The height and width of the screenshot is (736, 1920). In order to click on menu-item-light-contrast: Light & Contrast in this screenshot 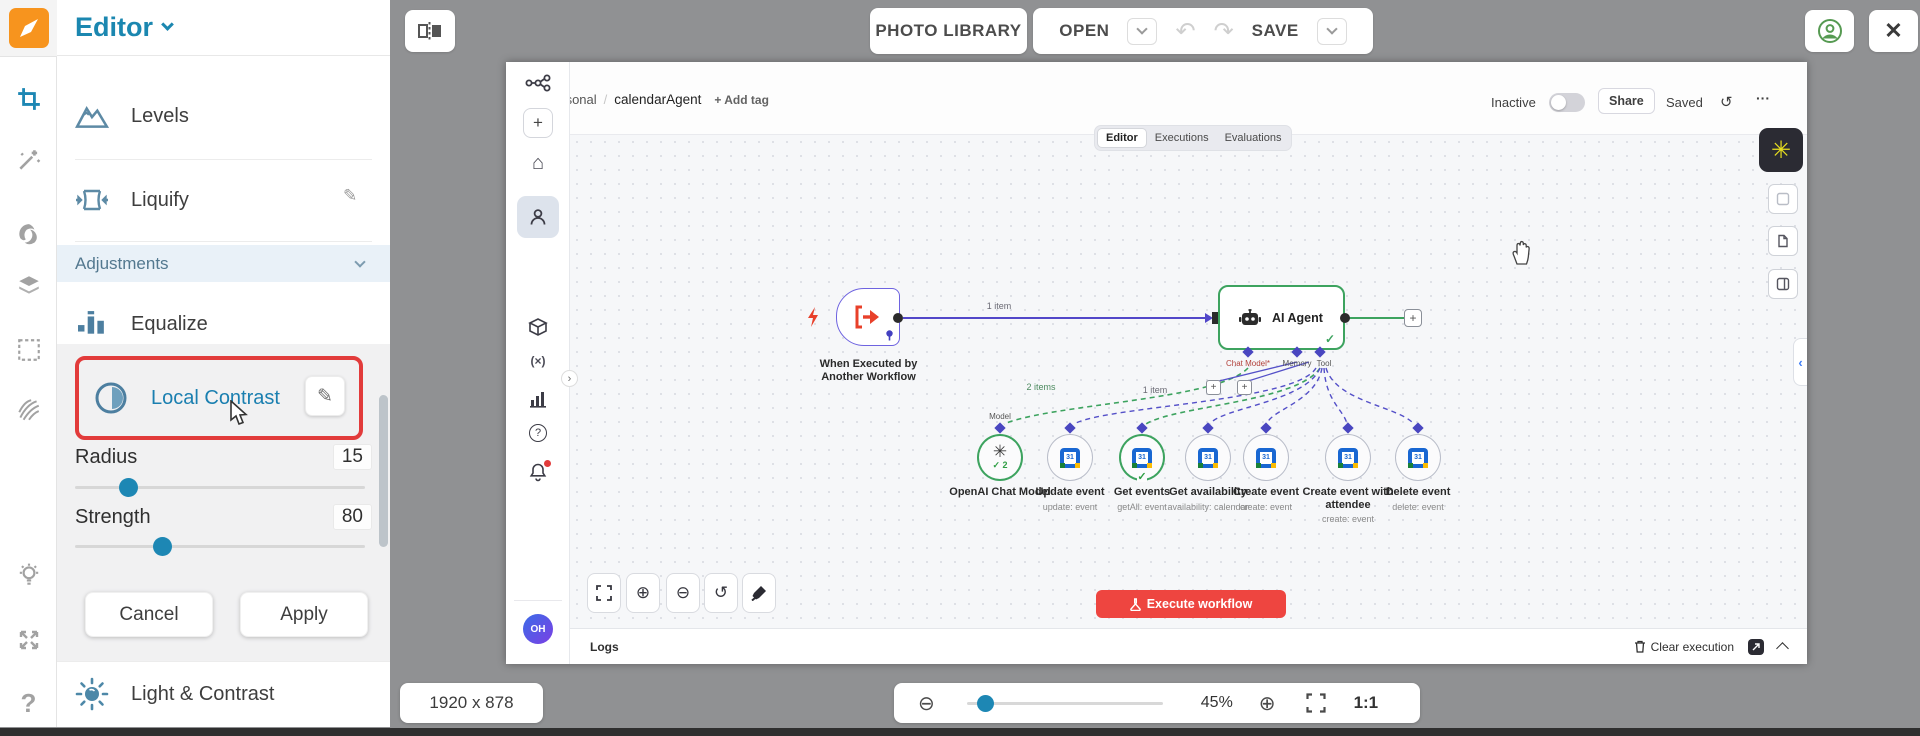, I will do `click(223, 694)`.